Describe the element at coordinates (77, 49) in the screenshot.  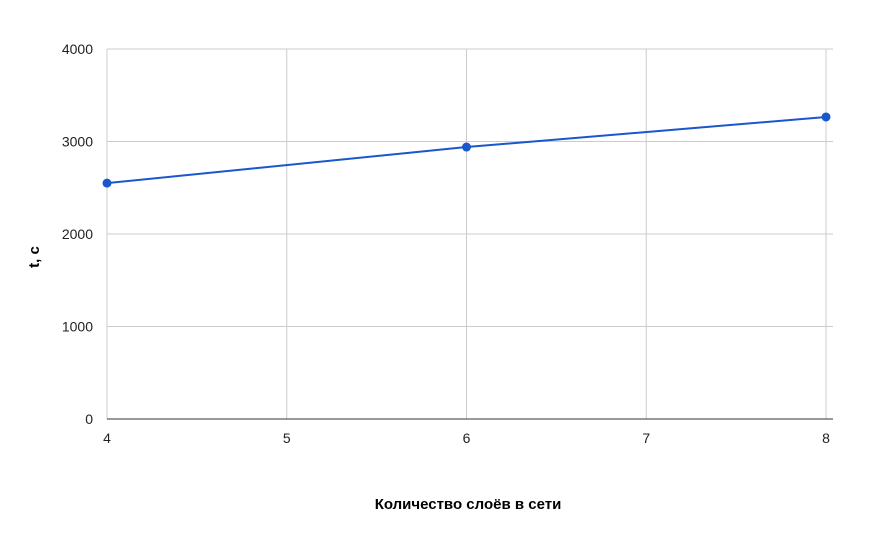
I see `y-tick-label: 4000` at that location.